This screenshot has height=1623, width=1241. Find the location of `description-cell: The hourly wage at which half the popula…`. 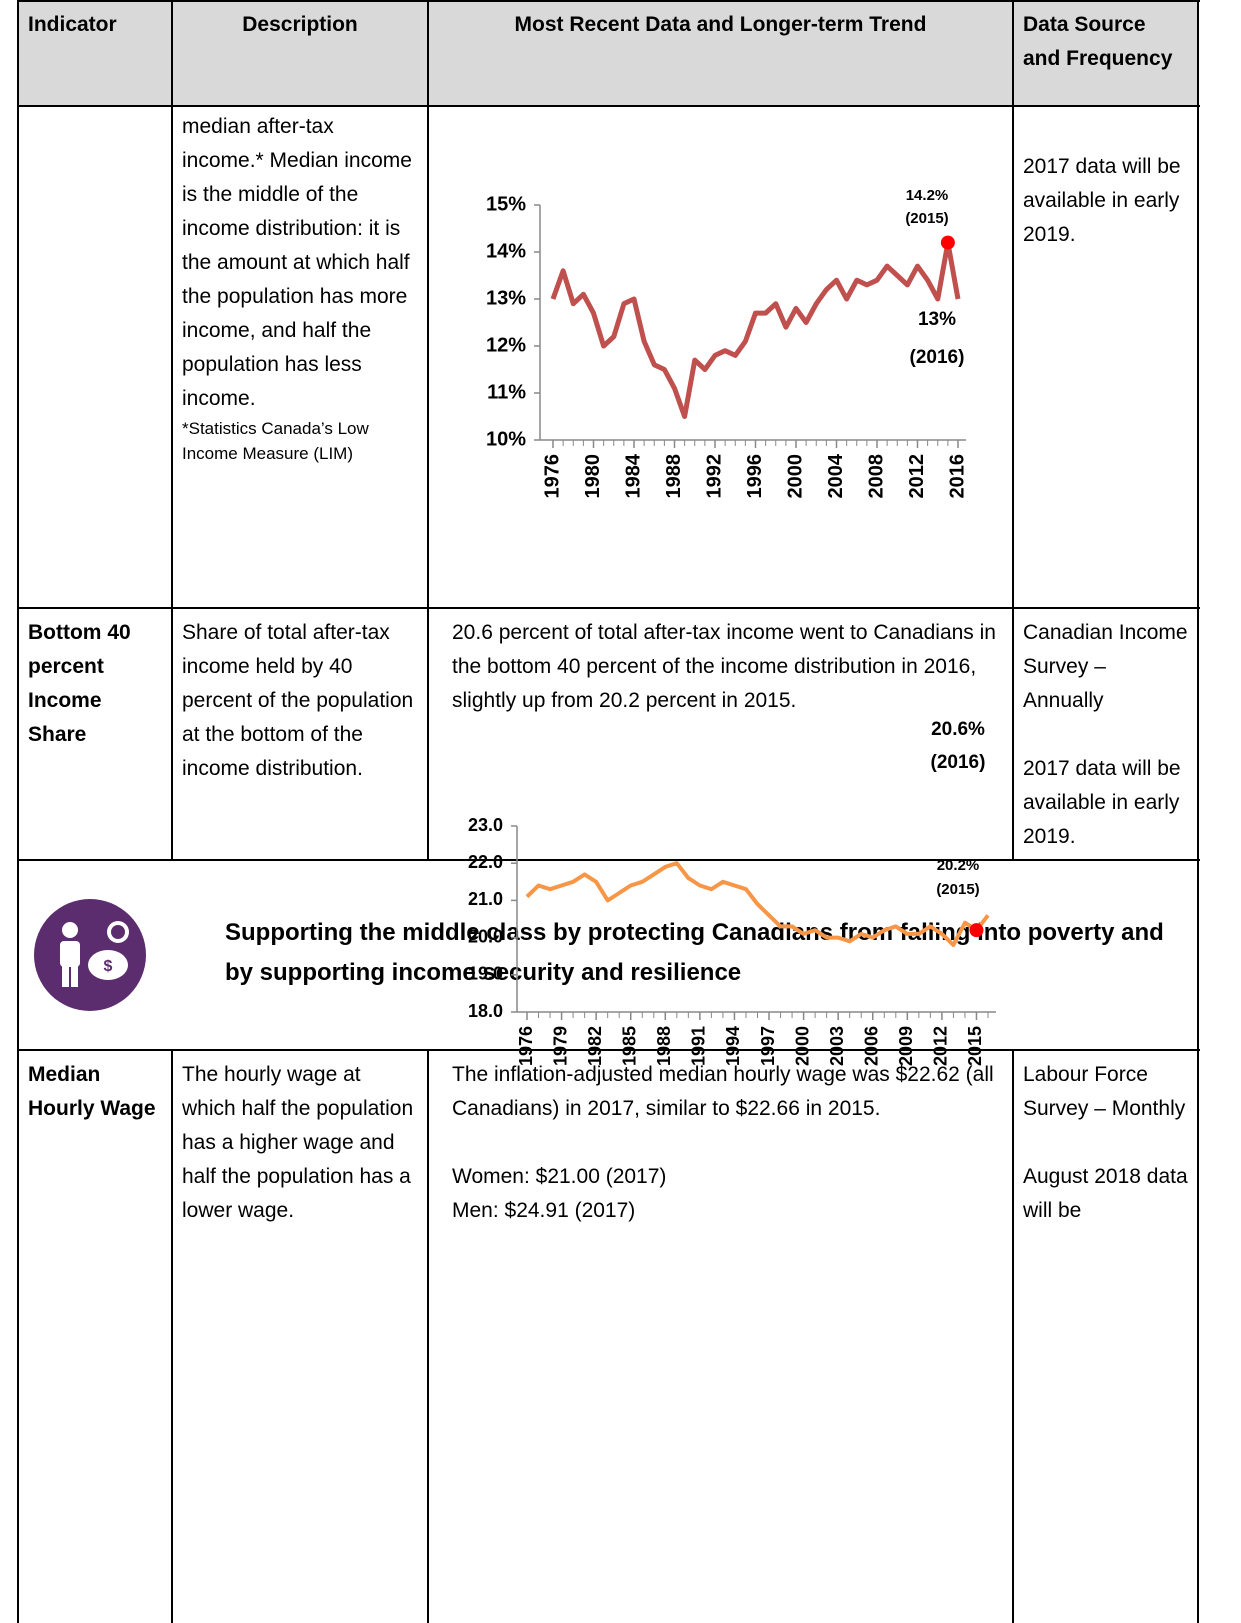

description-cell: The hourly wage at which half the popula… is located at coordinates (298, 1142).